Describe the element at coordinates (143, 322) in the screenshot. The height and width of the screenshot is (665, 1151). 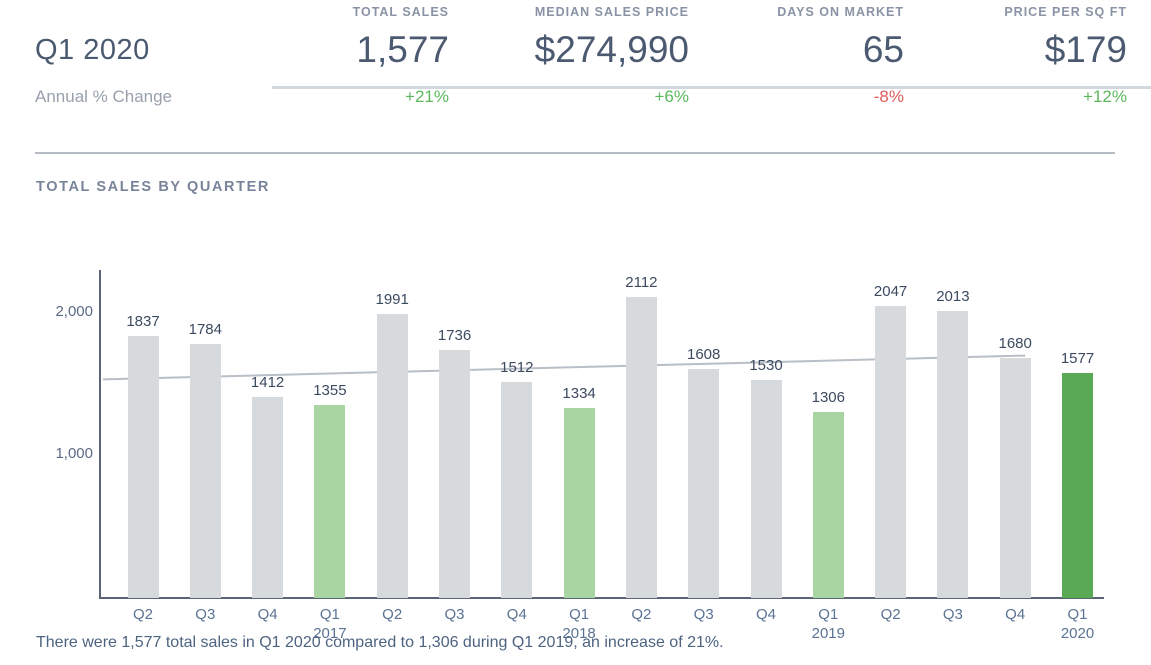
I see `bar-value-label: 1837` at that location.